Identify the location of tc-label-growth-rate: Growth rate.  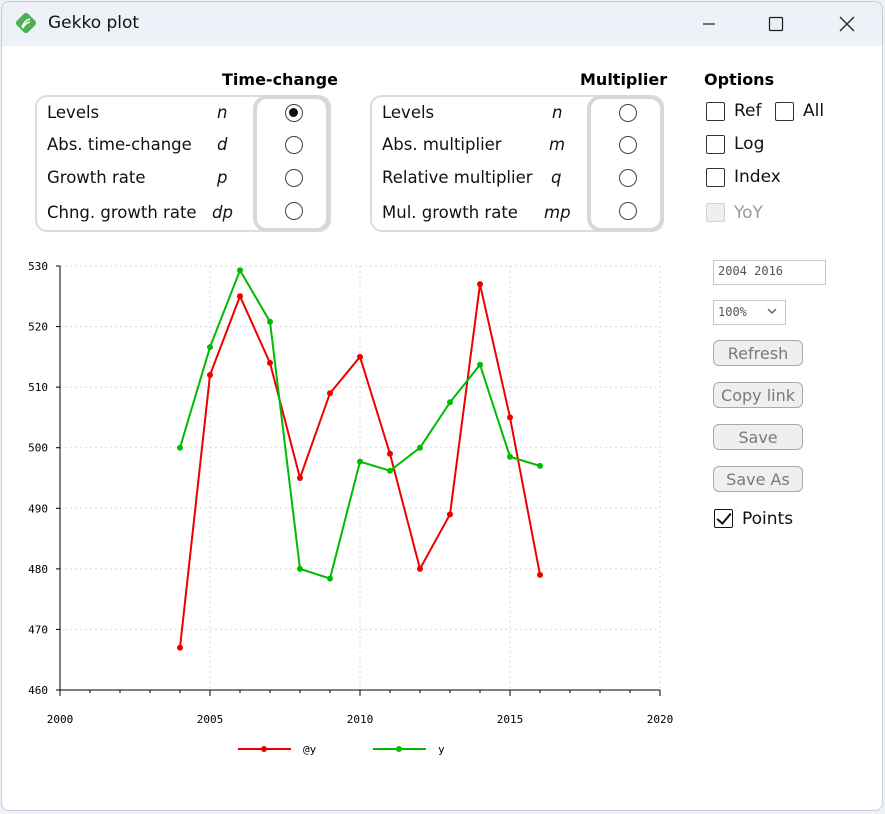
(96, 177).